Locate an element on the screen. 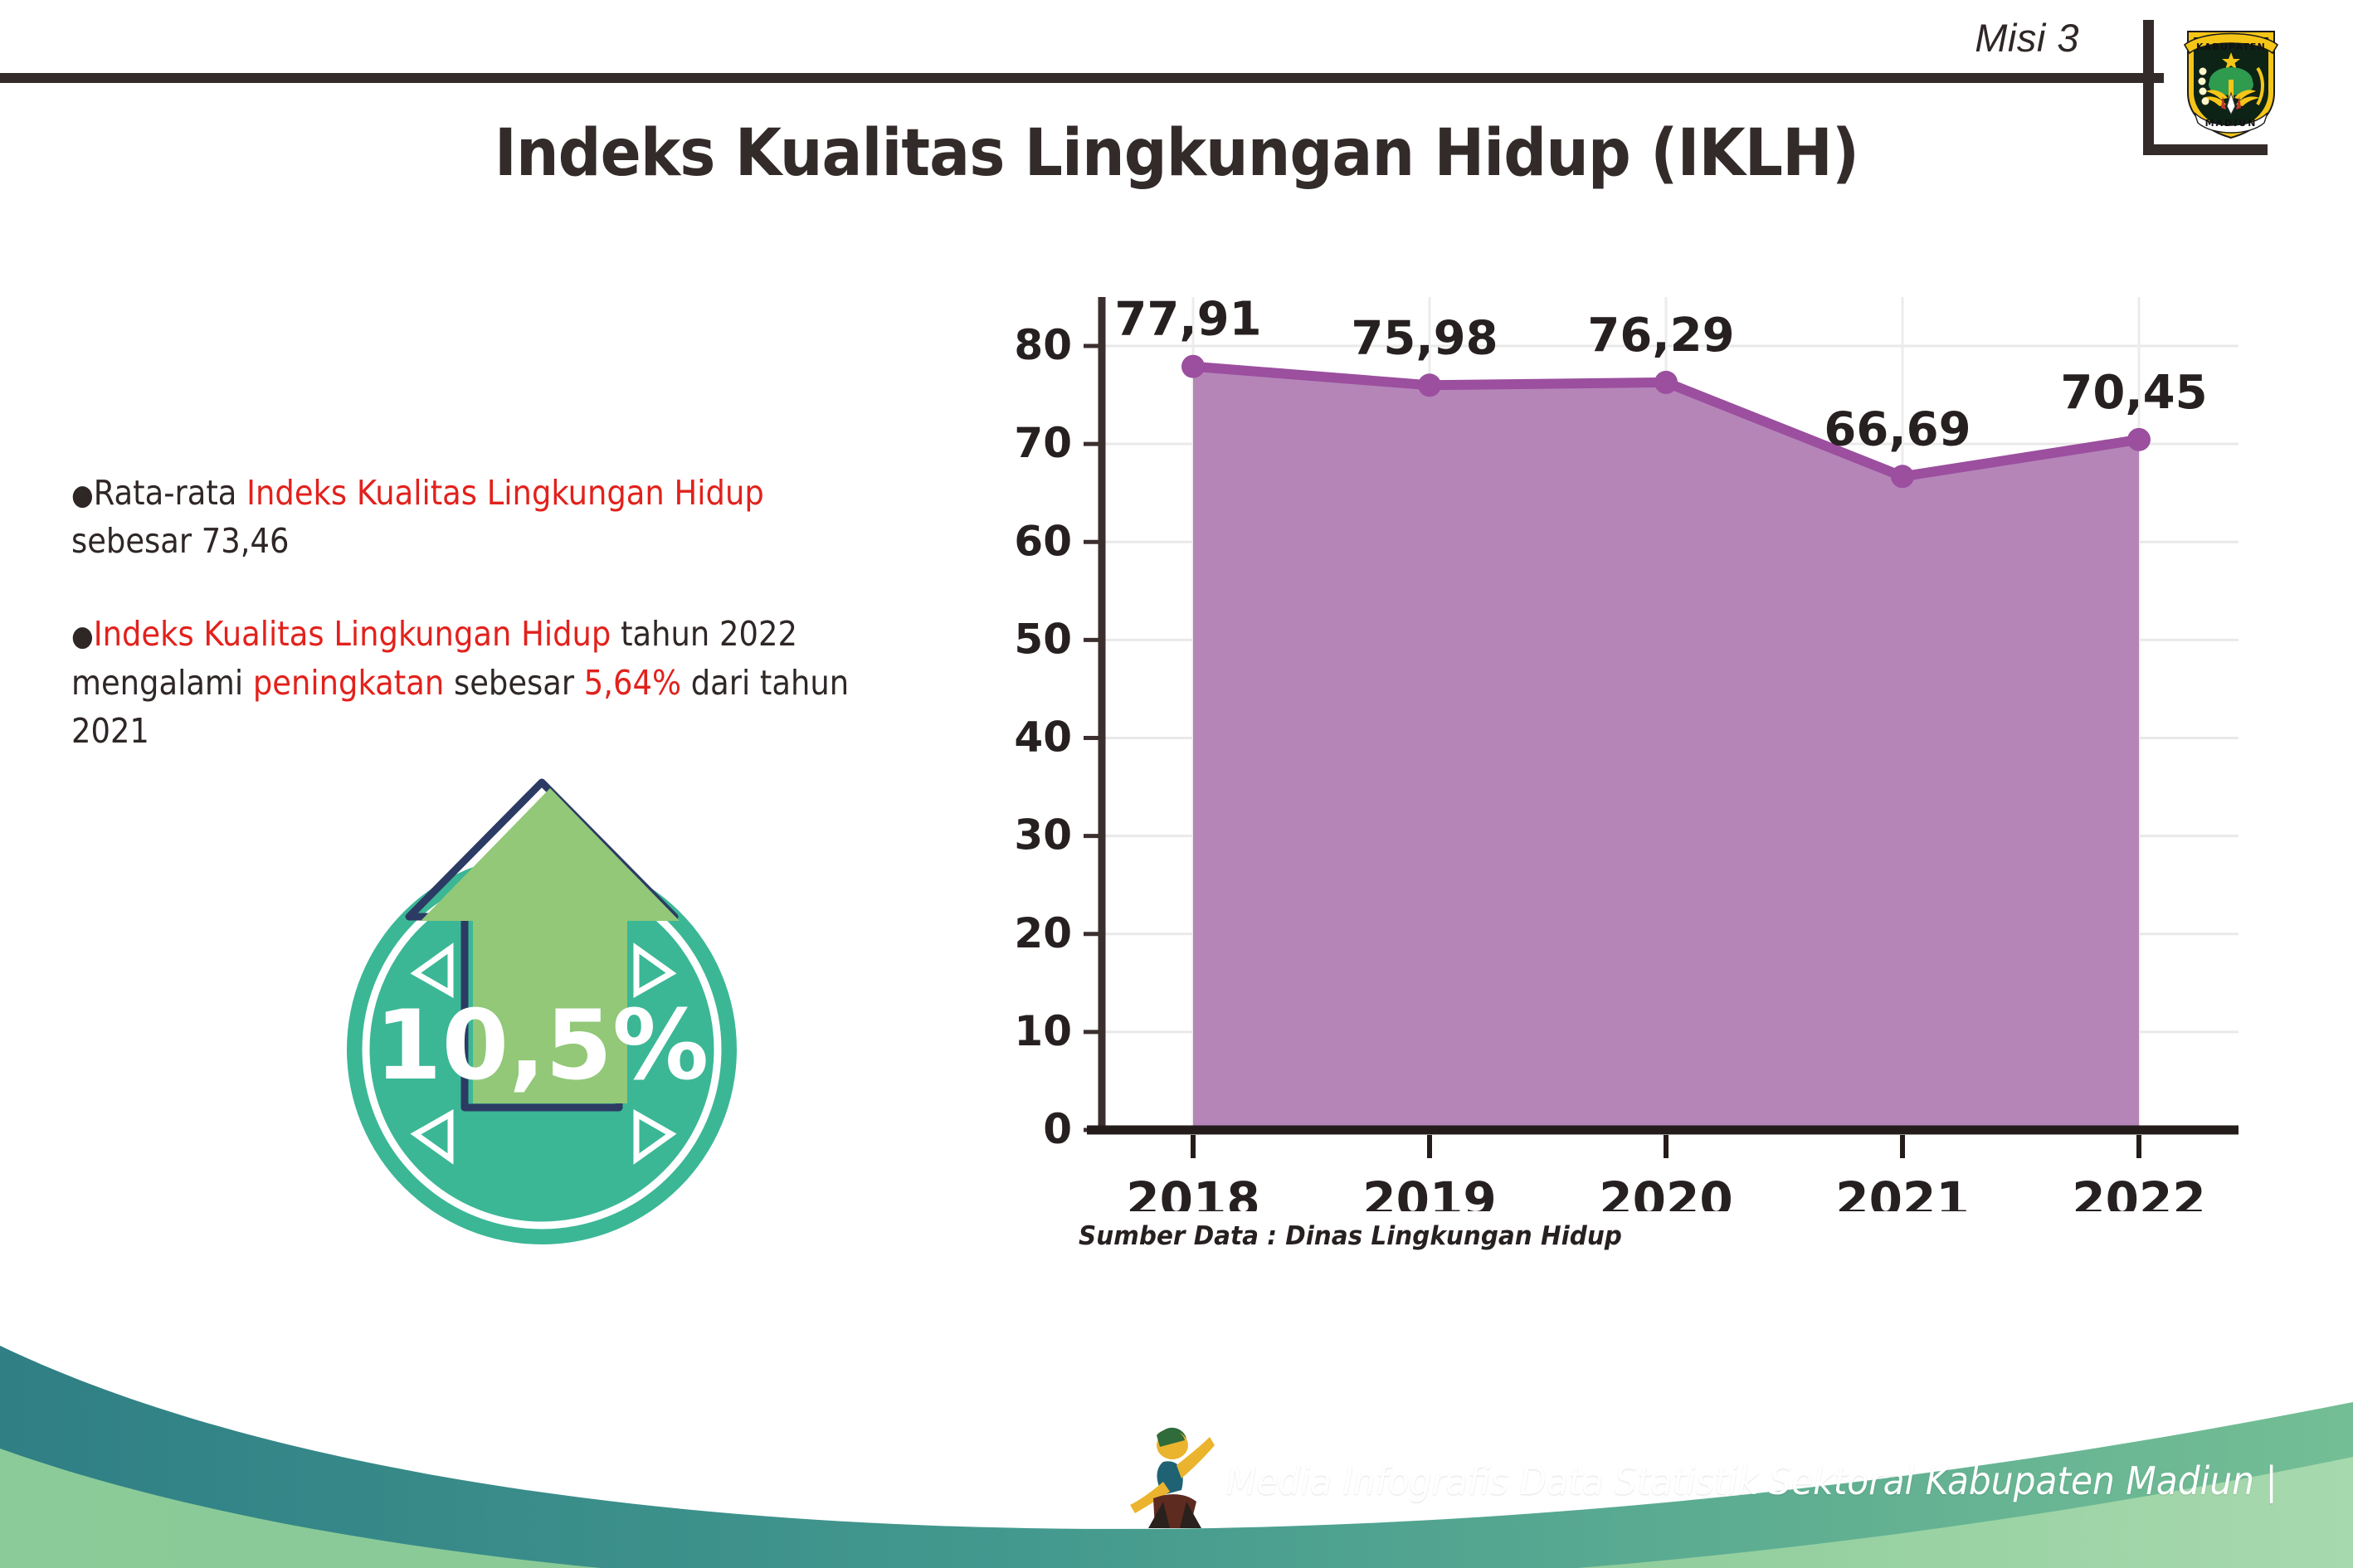 The image size is (2353, 1568). y-axis-tick-label: 80 is located at coordinates (1043, 345).